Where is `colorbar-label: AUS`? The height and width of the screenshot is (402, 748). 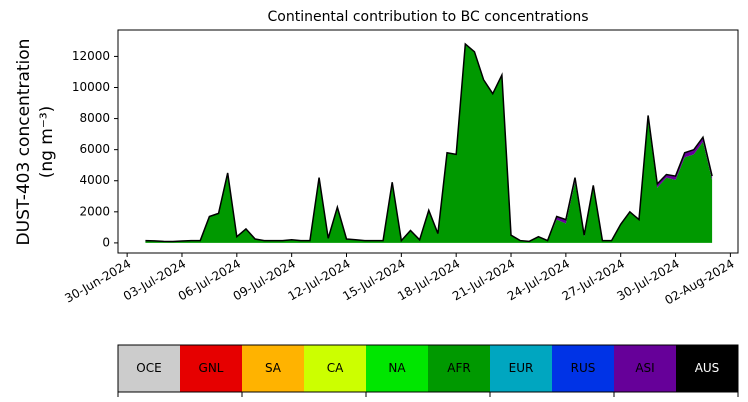 colorbar-label: AUS is located at coordinates (707, 368).